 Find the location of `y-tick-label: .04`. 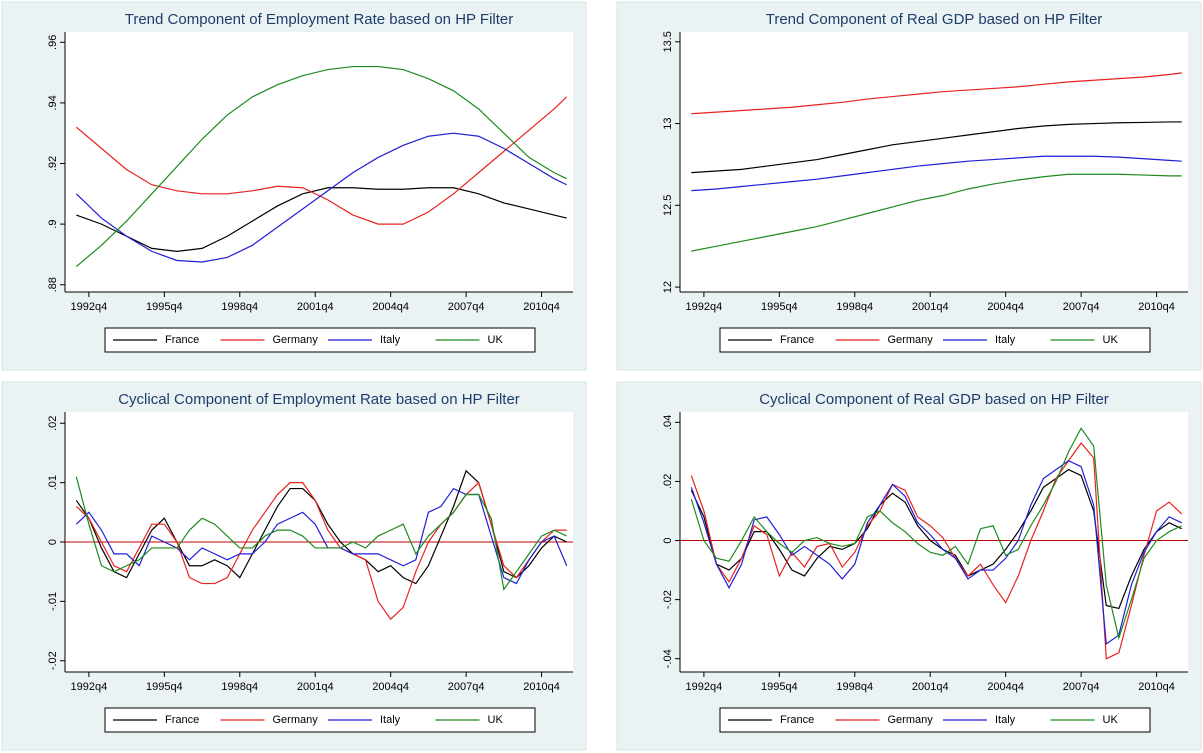

y-tick-label: .04 is located at coordinates (668, 422).